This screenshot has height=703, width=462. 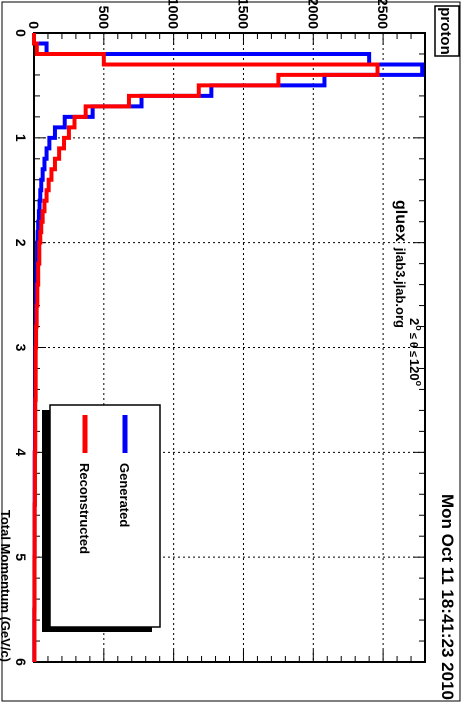 What do you see at coordinates (400, 221) in the screenshot?
I see `host-line-main: gluex` at bounding box center [400, 221].